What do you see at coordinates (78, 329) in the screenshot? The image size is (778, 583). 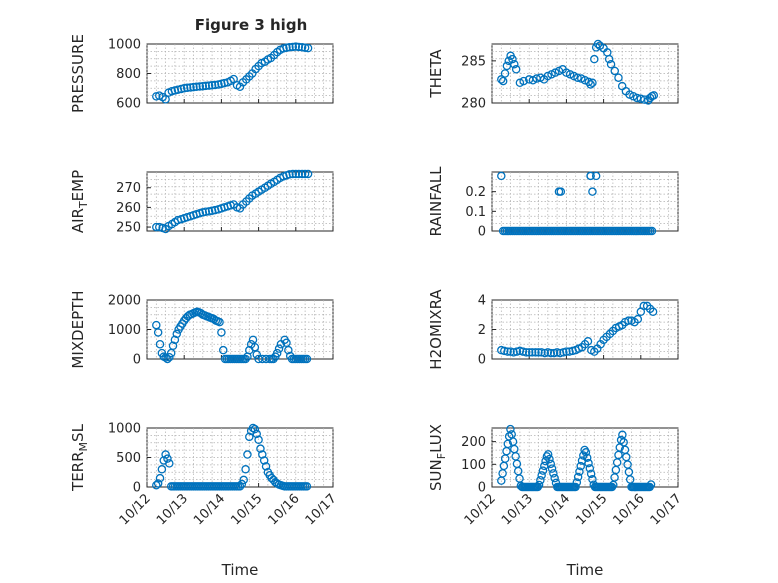 I see `ylabel-mixdepth: MIXDEPTH` at bounding box center [78, 329].